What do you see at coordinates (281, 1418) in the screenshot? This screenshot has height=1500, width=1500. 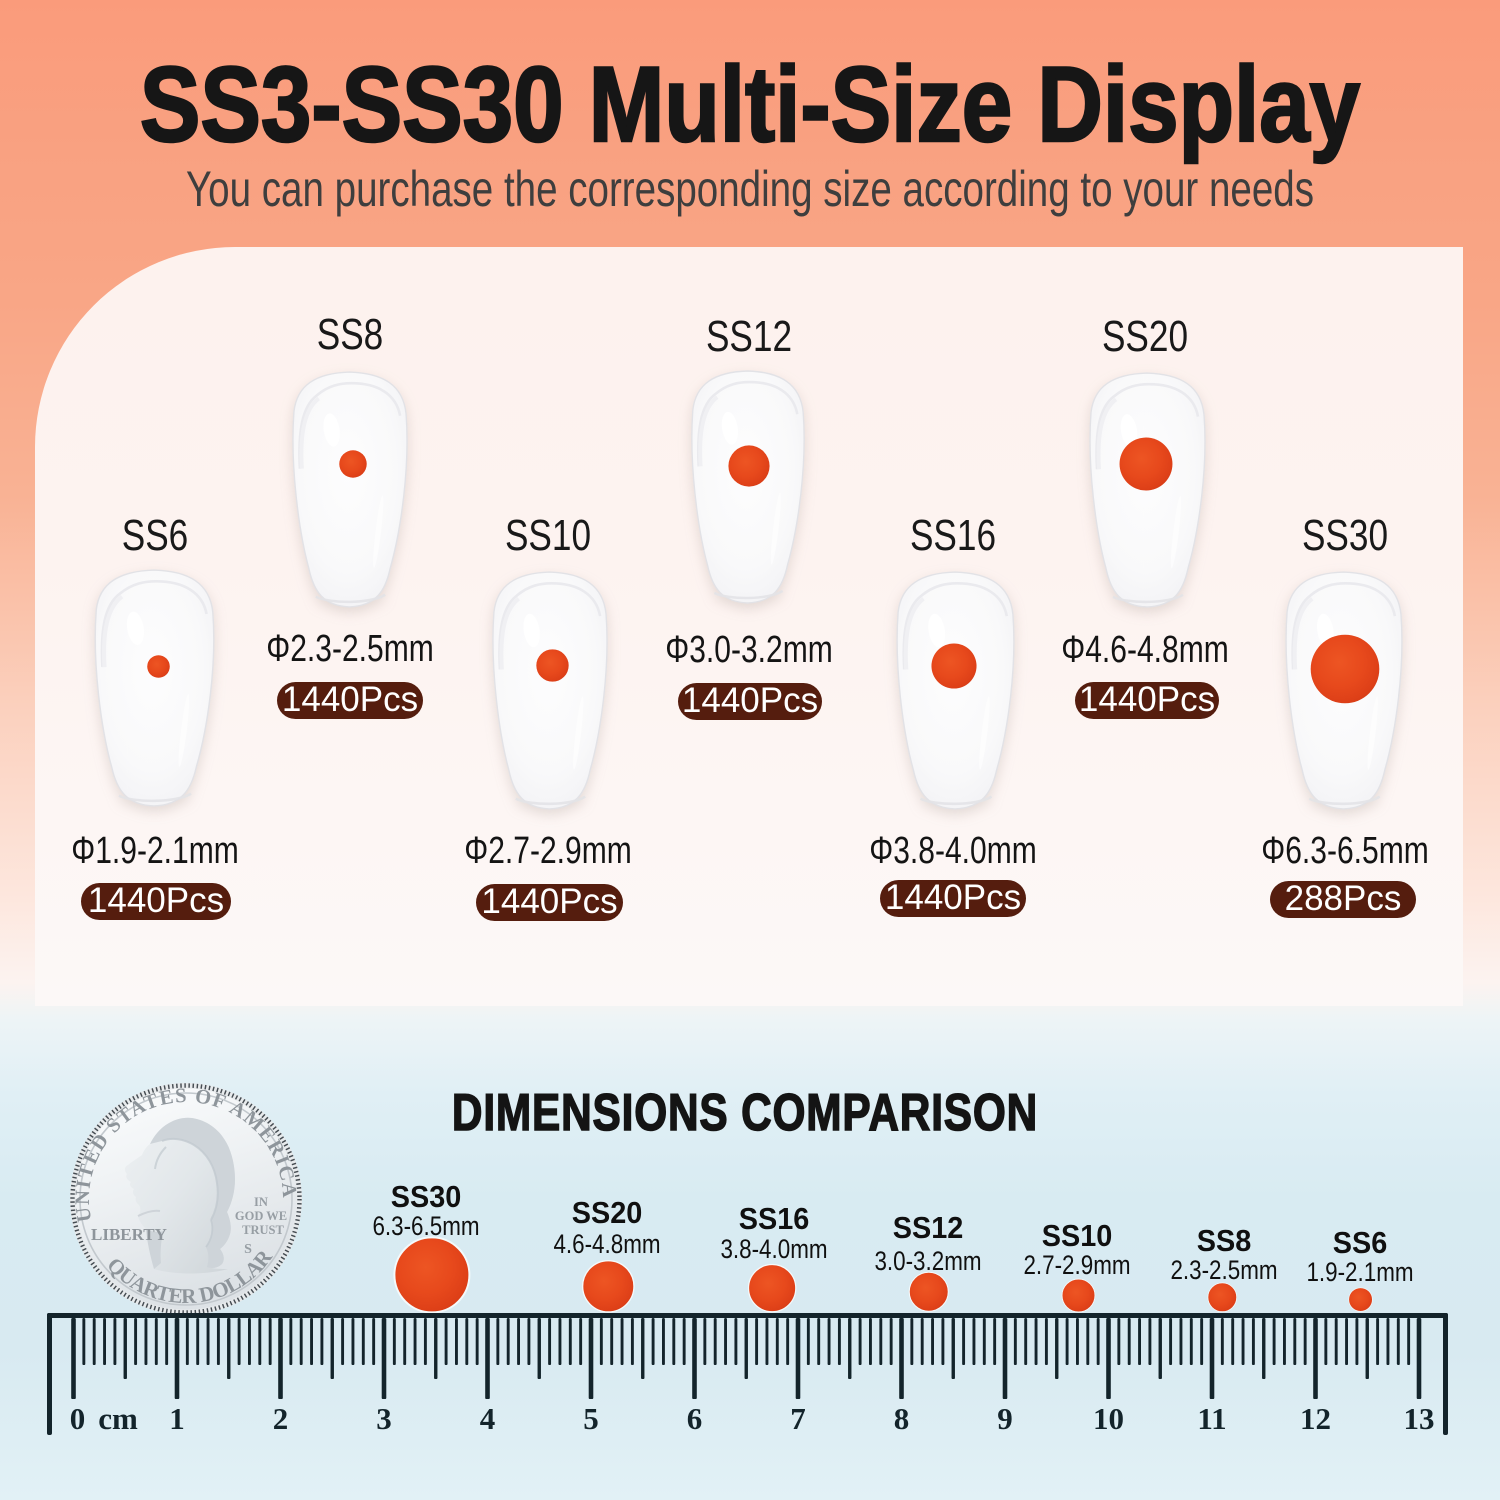 I see `svg-text: 2` at bounding box center [281, 1418].